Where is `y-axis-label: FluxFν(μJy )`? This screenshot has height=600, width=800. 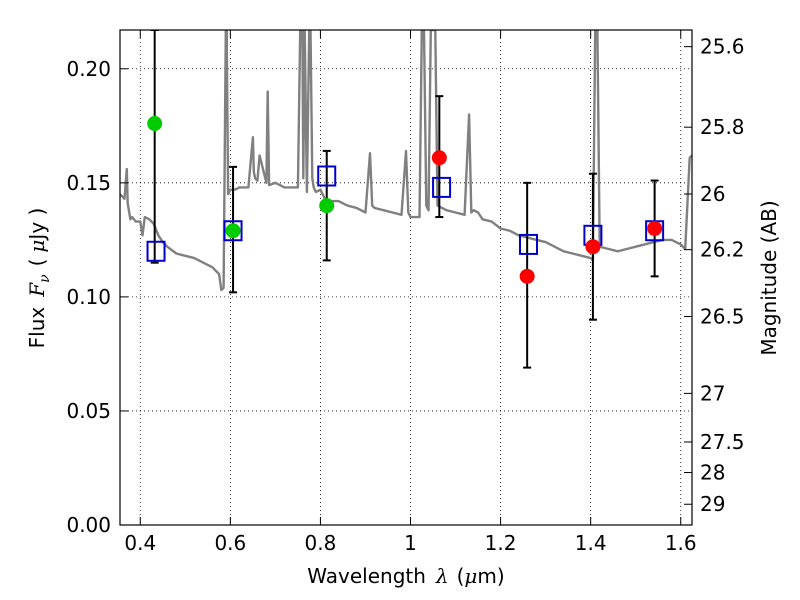 y-axis-label: FluxFν(μJy ) is located at coordinates (39, 278).